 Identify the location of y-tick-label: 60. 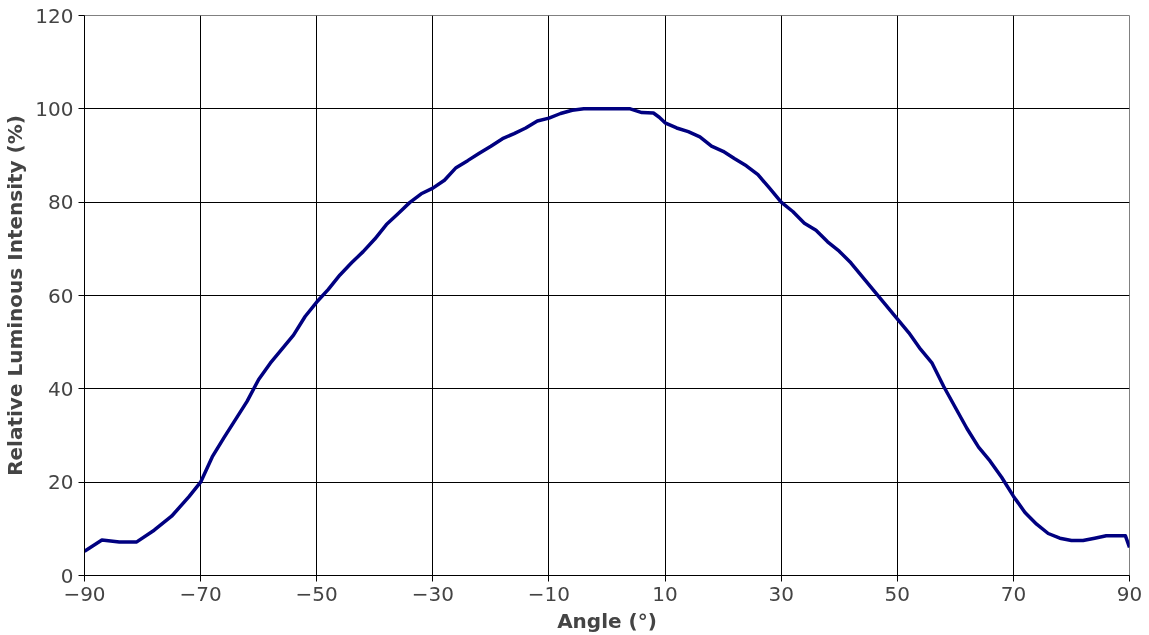
(61, 295).